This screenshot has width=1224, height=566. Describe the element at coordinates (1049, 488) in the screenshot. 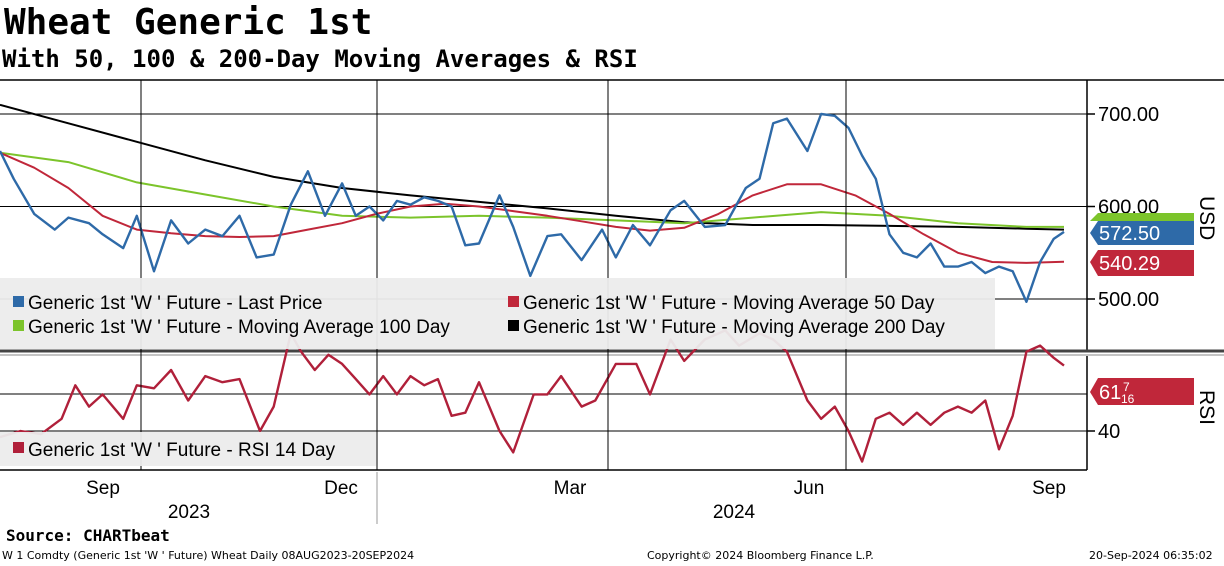

I see `x-month-label-4: Sep` at that location.